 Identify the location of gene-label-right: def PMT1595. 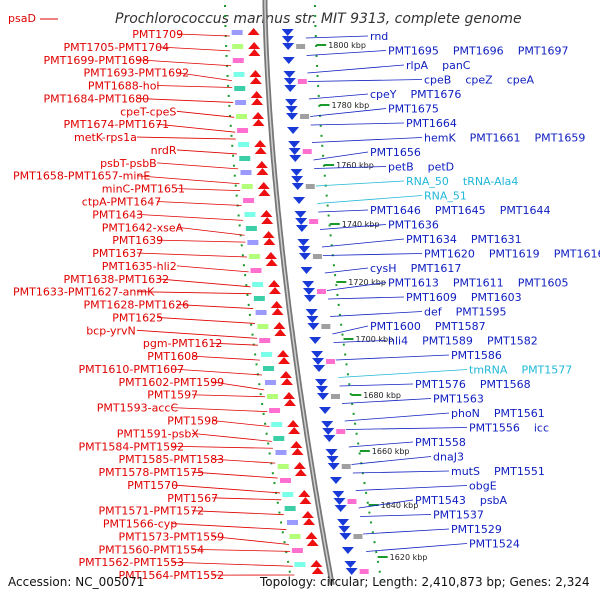
(465, 312).